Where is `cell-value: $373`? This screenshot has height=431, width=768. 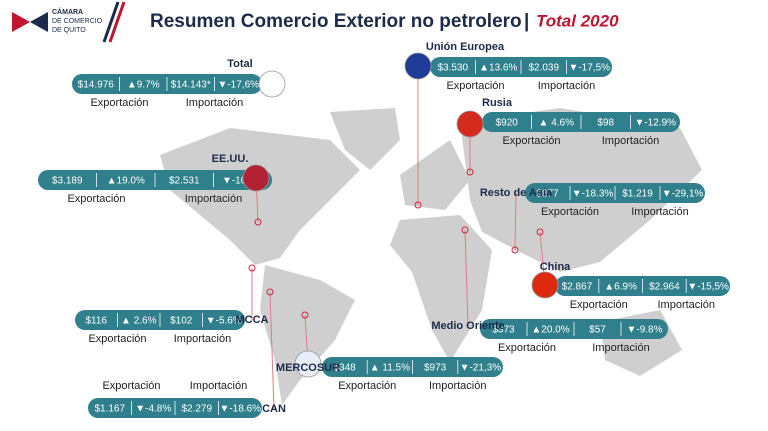
cell-value: $373 is located at coordinates (503, 330).